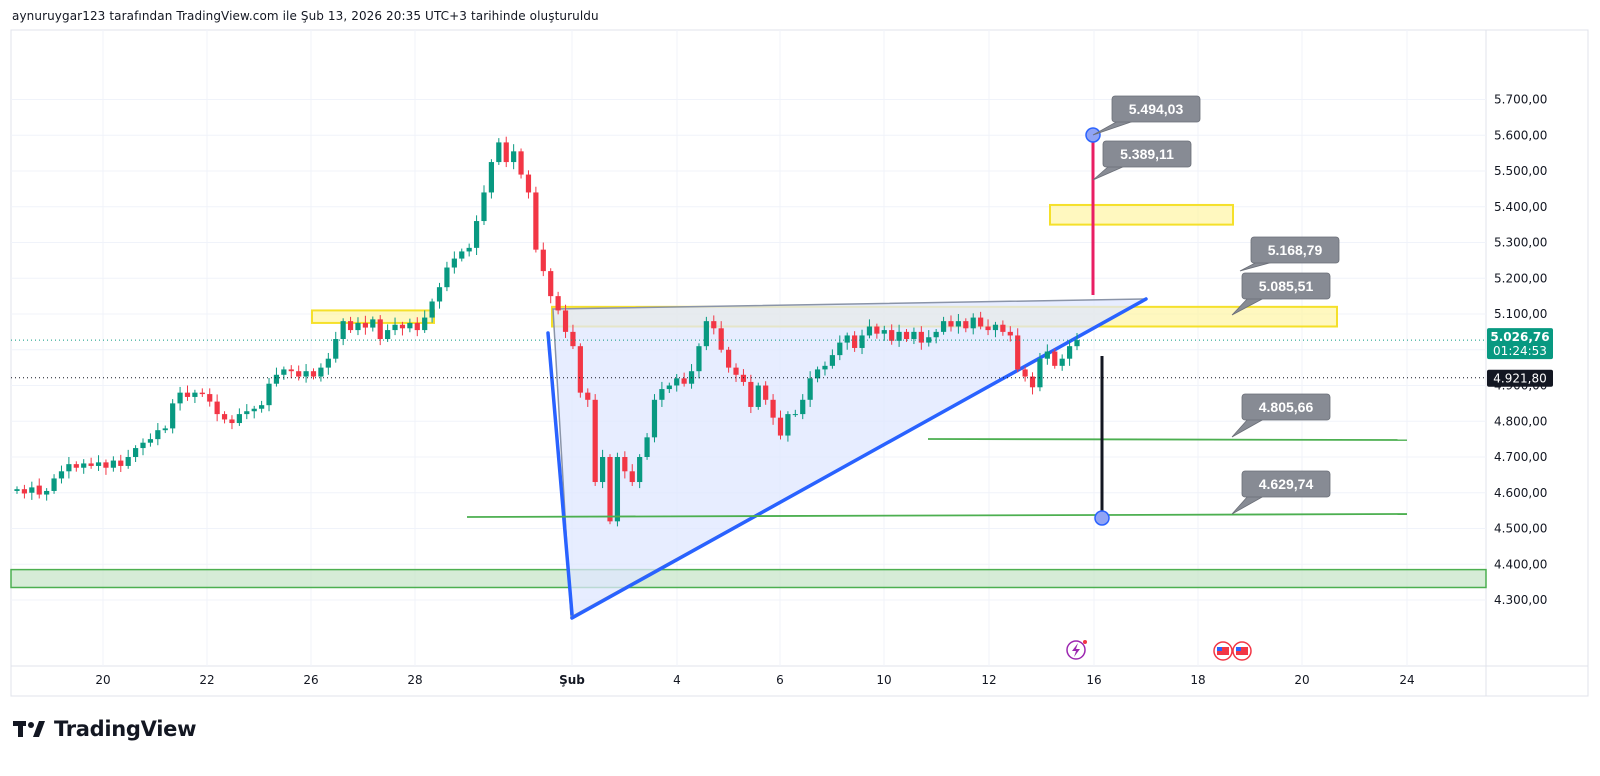 This screenshot has height=776, width=1600. What do you see at coordinates (1520, 421) in the screenshot?
I see `price-tick-label: 4.800,00` at bounding box center [1520, 421].